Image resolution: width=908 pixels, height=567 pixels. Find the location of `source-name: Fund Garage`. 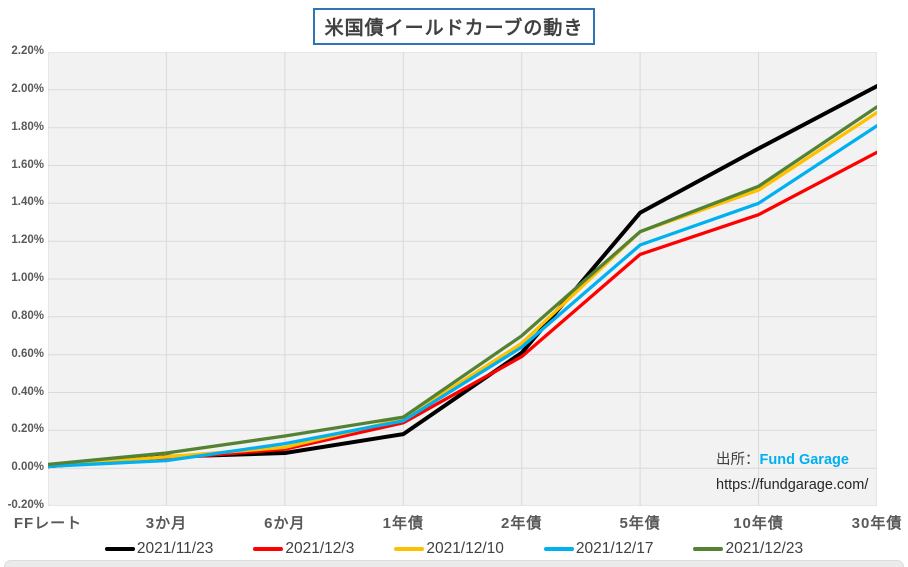

source-name: Fund Garage is located at coordinates (804, 460).